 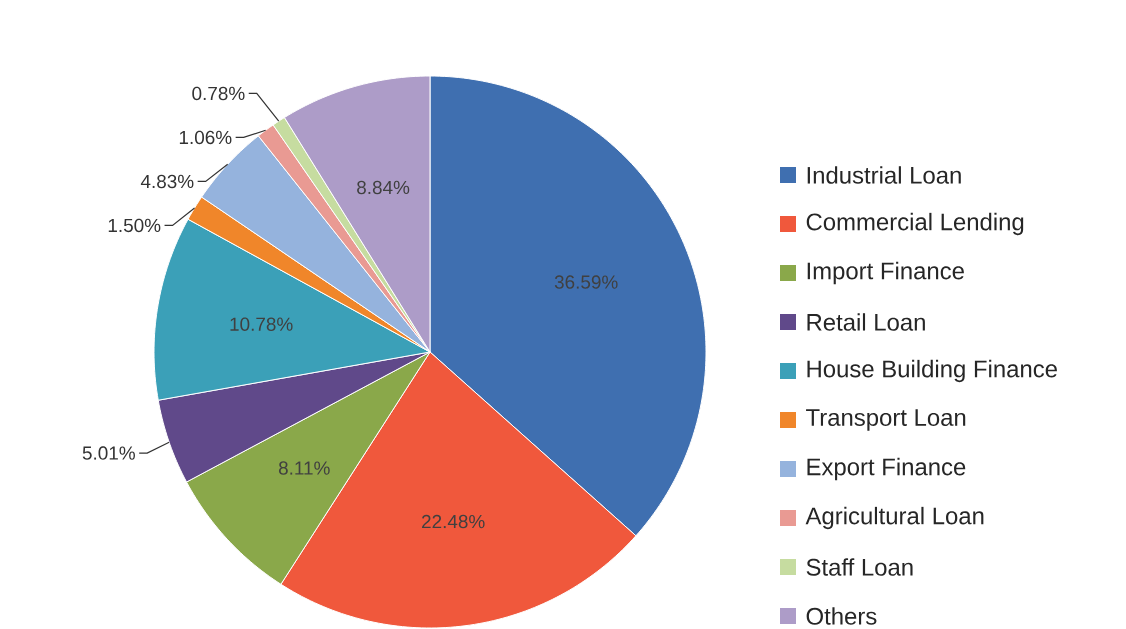 What do you see at coordinates (383, 187) in the screenshot?
I see `data-label: 8.84%` at bounding box center [383, 187].